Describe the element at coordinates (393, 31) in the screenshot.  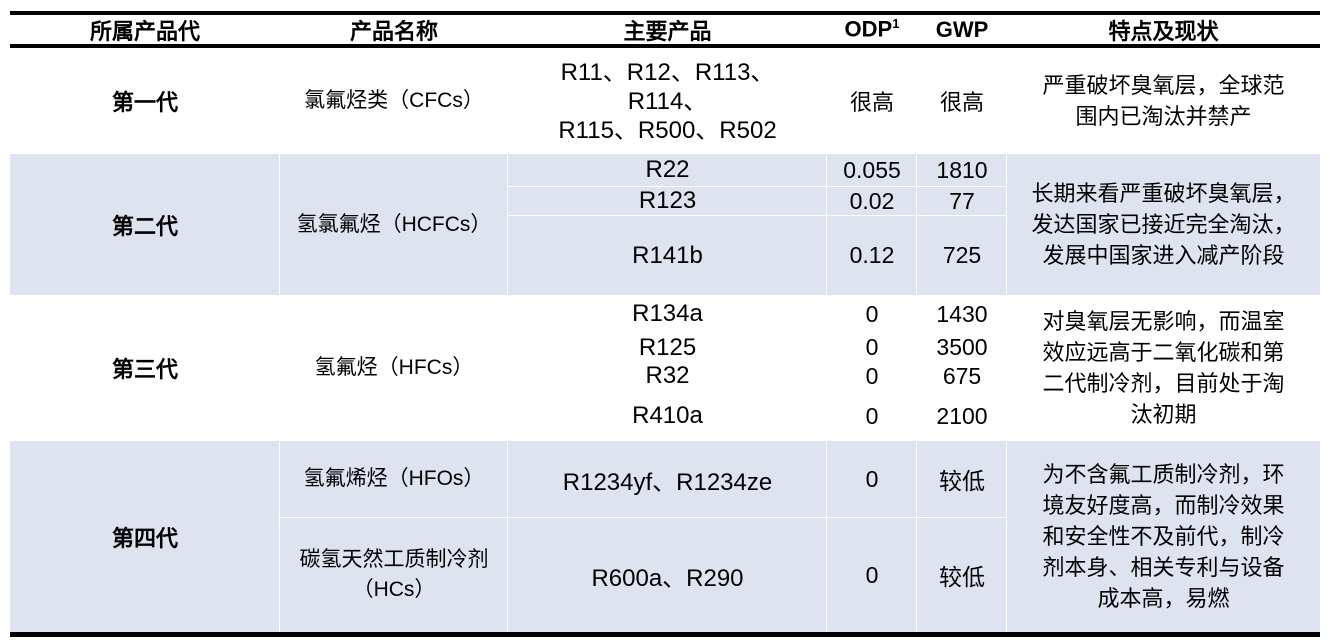
I see `header-product-name: 产品名称` at that location.